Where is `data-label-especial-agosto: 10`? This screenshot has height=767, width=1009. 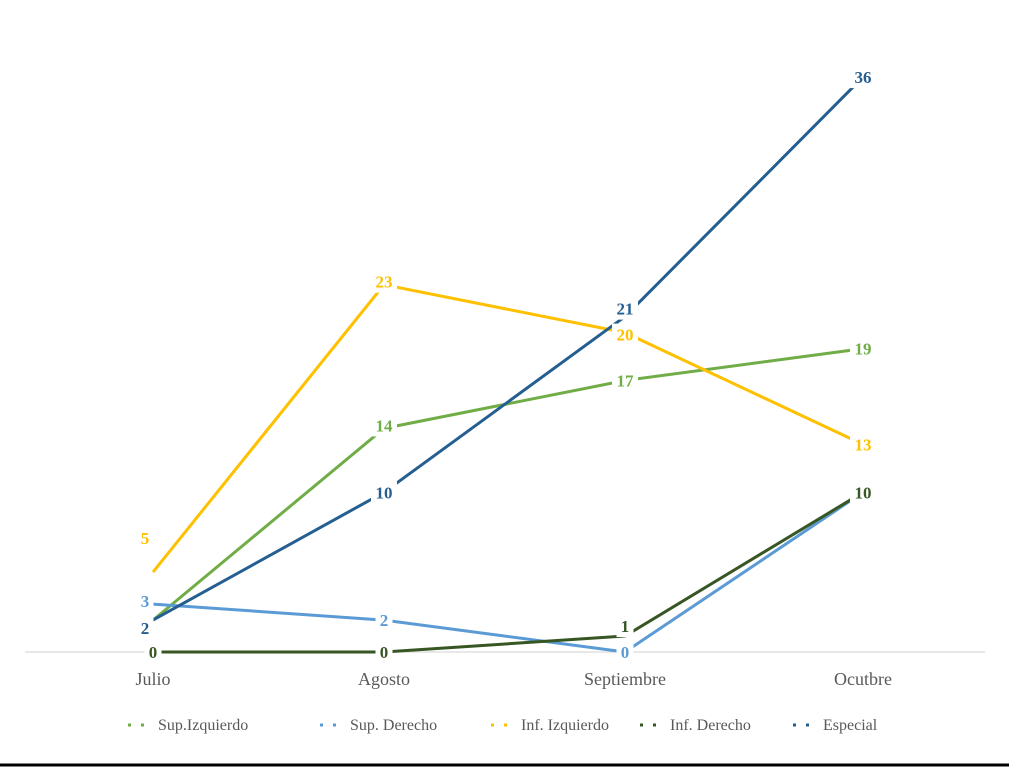
data-label-especial-agosto: 10 is located at coordinates (384, 492).